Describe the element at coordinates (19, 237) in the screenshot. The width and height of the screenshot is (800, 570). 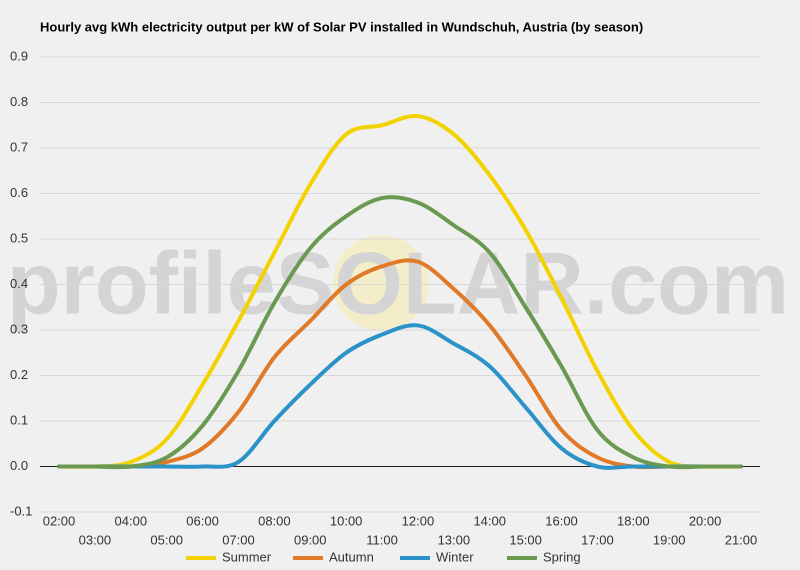
I see `y-tick-label: 0.5` at that location.